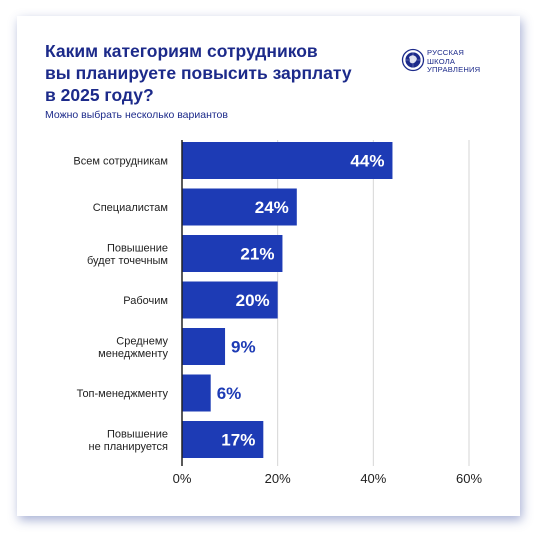 This screenshot has height=540, width=540. I want to click on title-line: вы планируете повысить зарплату, so click(198, 73).